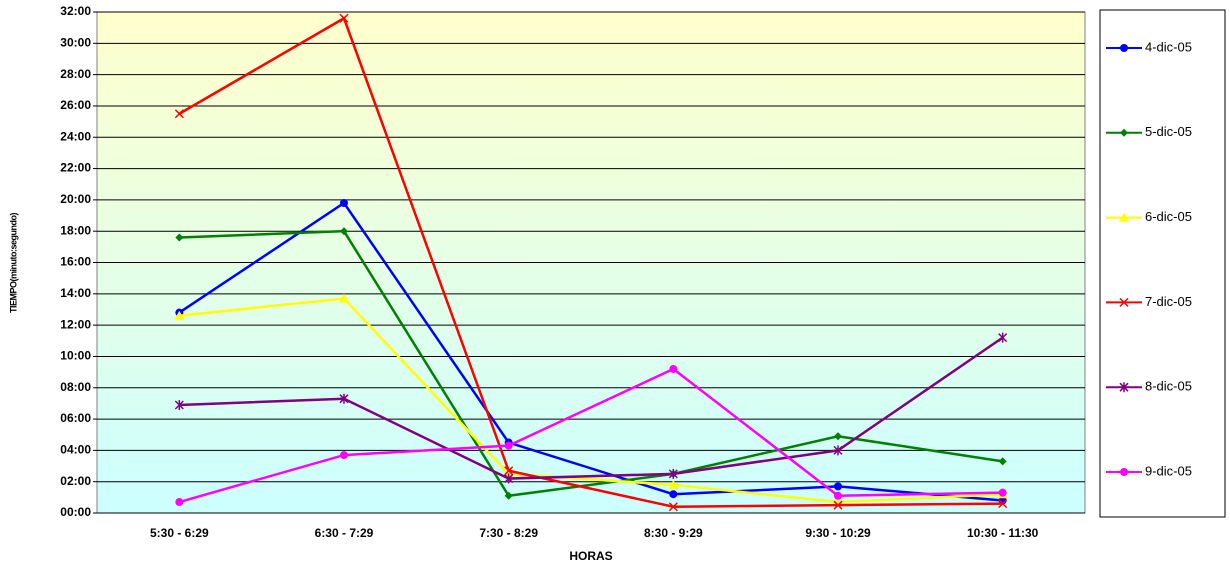  I want to click on y-tick-label: 22:00, so click(75, 168).